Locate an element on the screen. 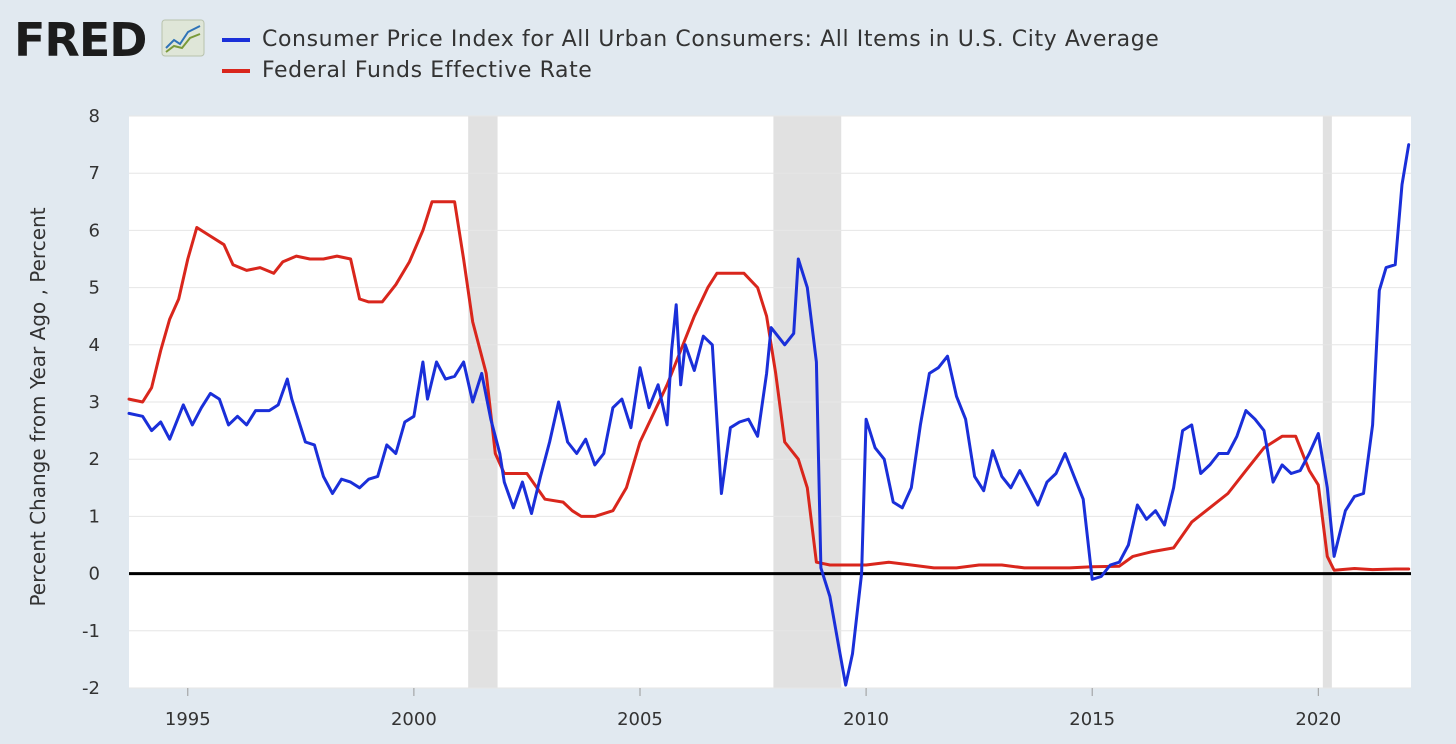  y-axis-title: Percent Change from Year Ago , Percent is located at coordinates (38, 406).